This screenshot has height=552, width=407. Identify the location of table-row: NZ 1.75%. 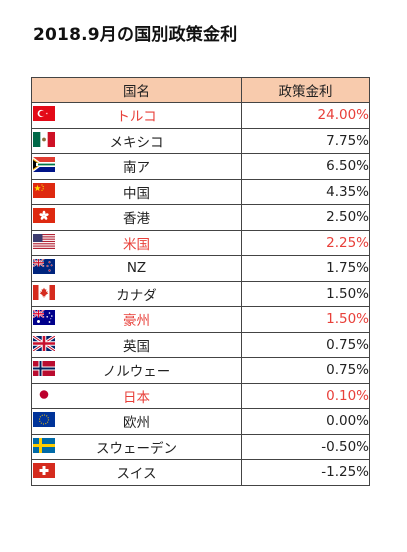
(200, 268).